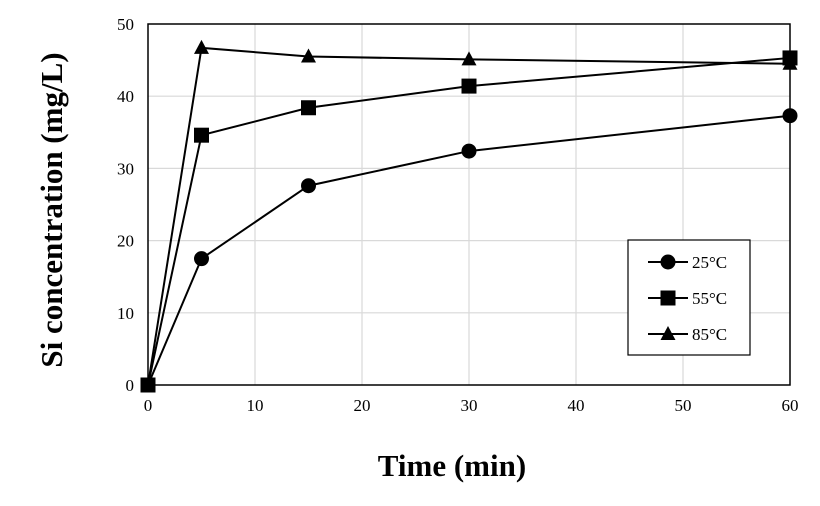  What do you see at coordinates (668, 298) in the screenshot?
I see `legend-marker-square` at bounding box center [668, 298].